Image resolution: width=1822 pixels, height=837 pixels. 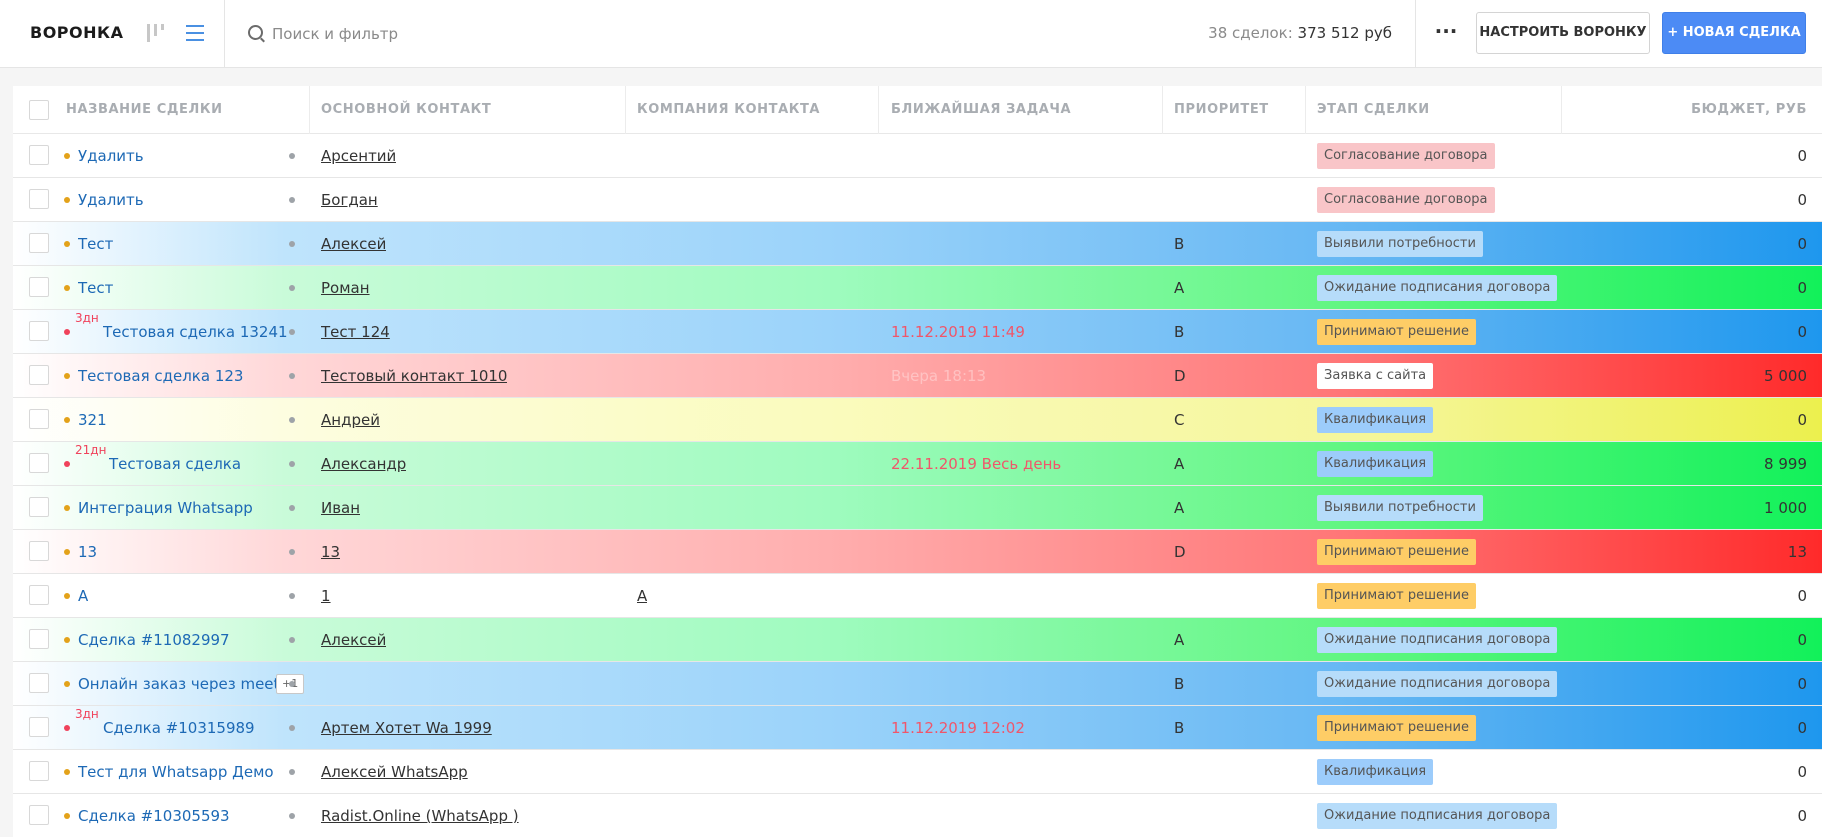 I want to click on column-header-priority: ПРИОРИТЕТ, so click(x=1221, y=109).